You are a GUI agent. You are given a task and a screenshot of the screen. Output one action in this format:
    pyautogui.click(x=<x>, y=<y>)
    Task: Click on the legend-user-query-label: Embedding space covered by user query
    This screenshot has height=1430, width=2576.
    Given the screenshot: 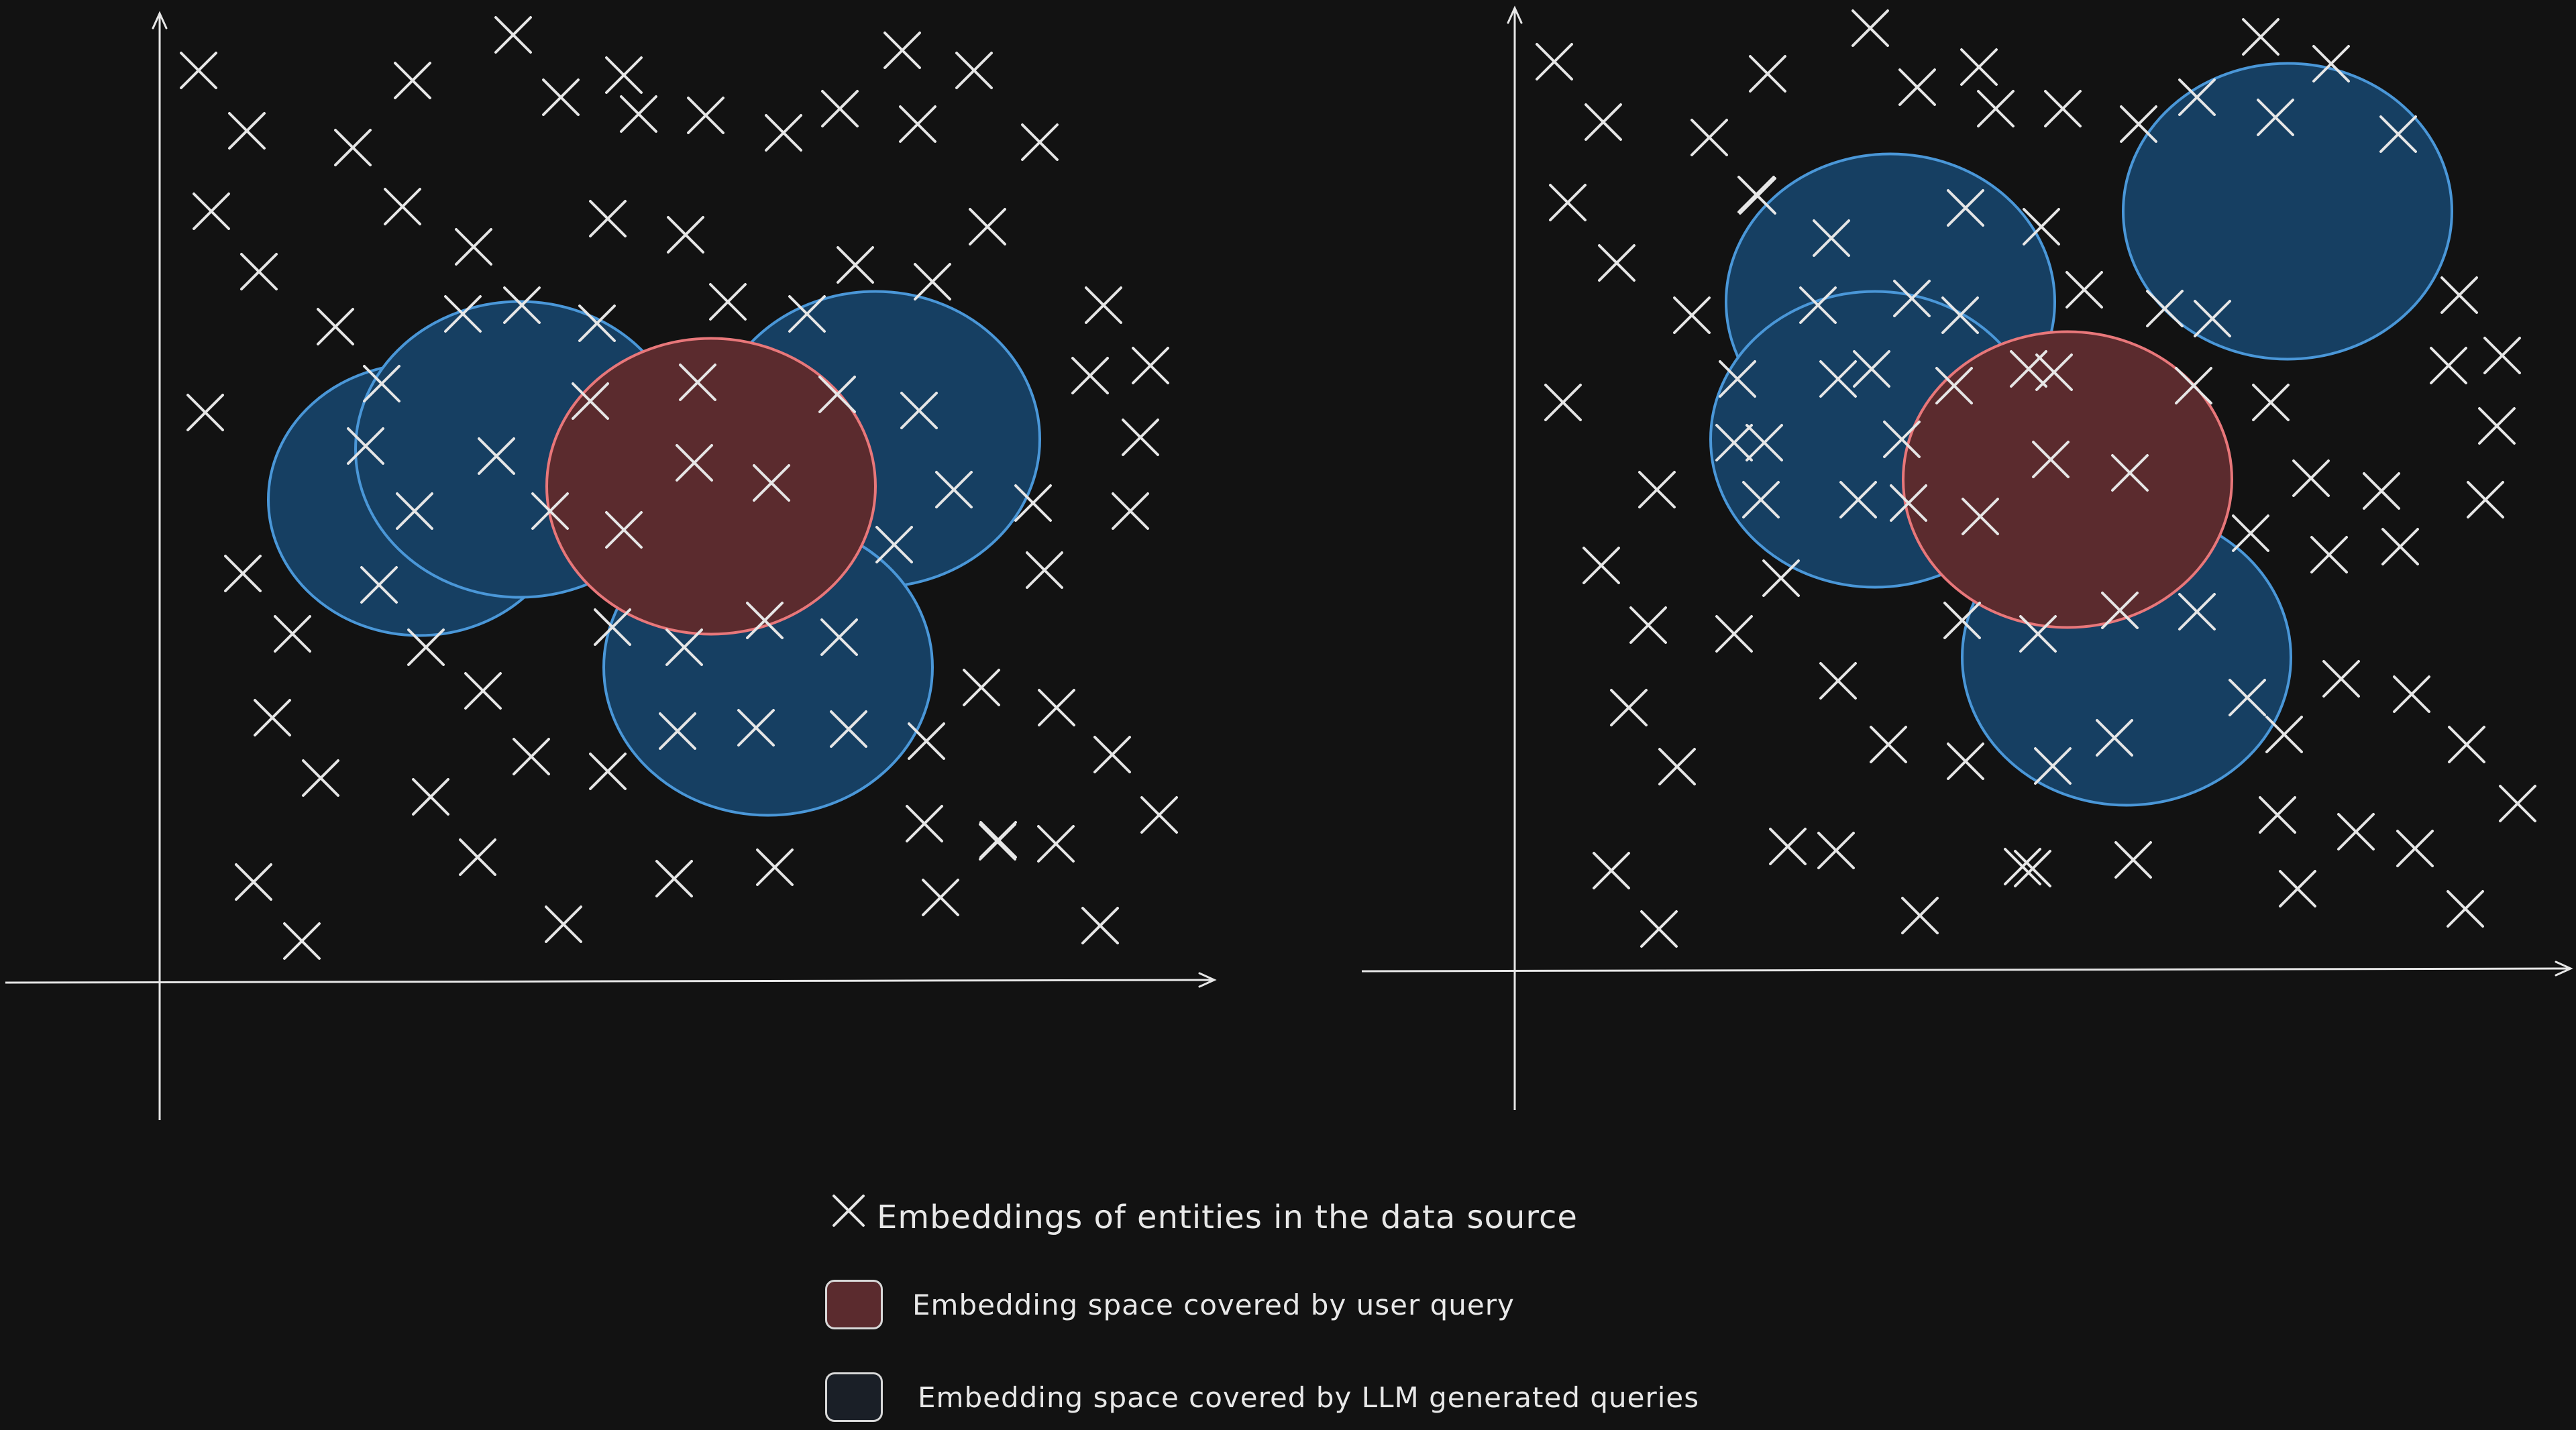 What is the action you would take?
    pyautogui.click(x=1213, y=1305)
    